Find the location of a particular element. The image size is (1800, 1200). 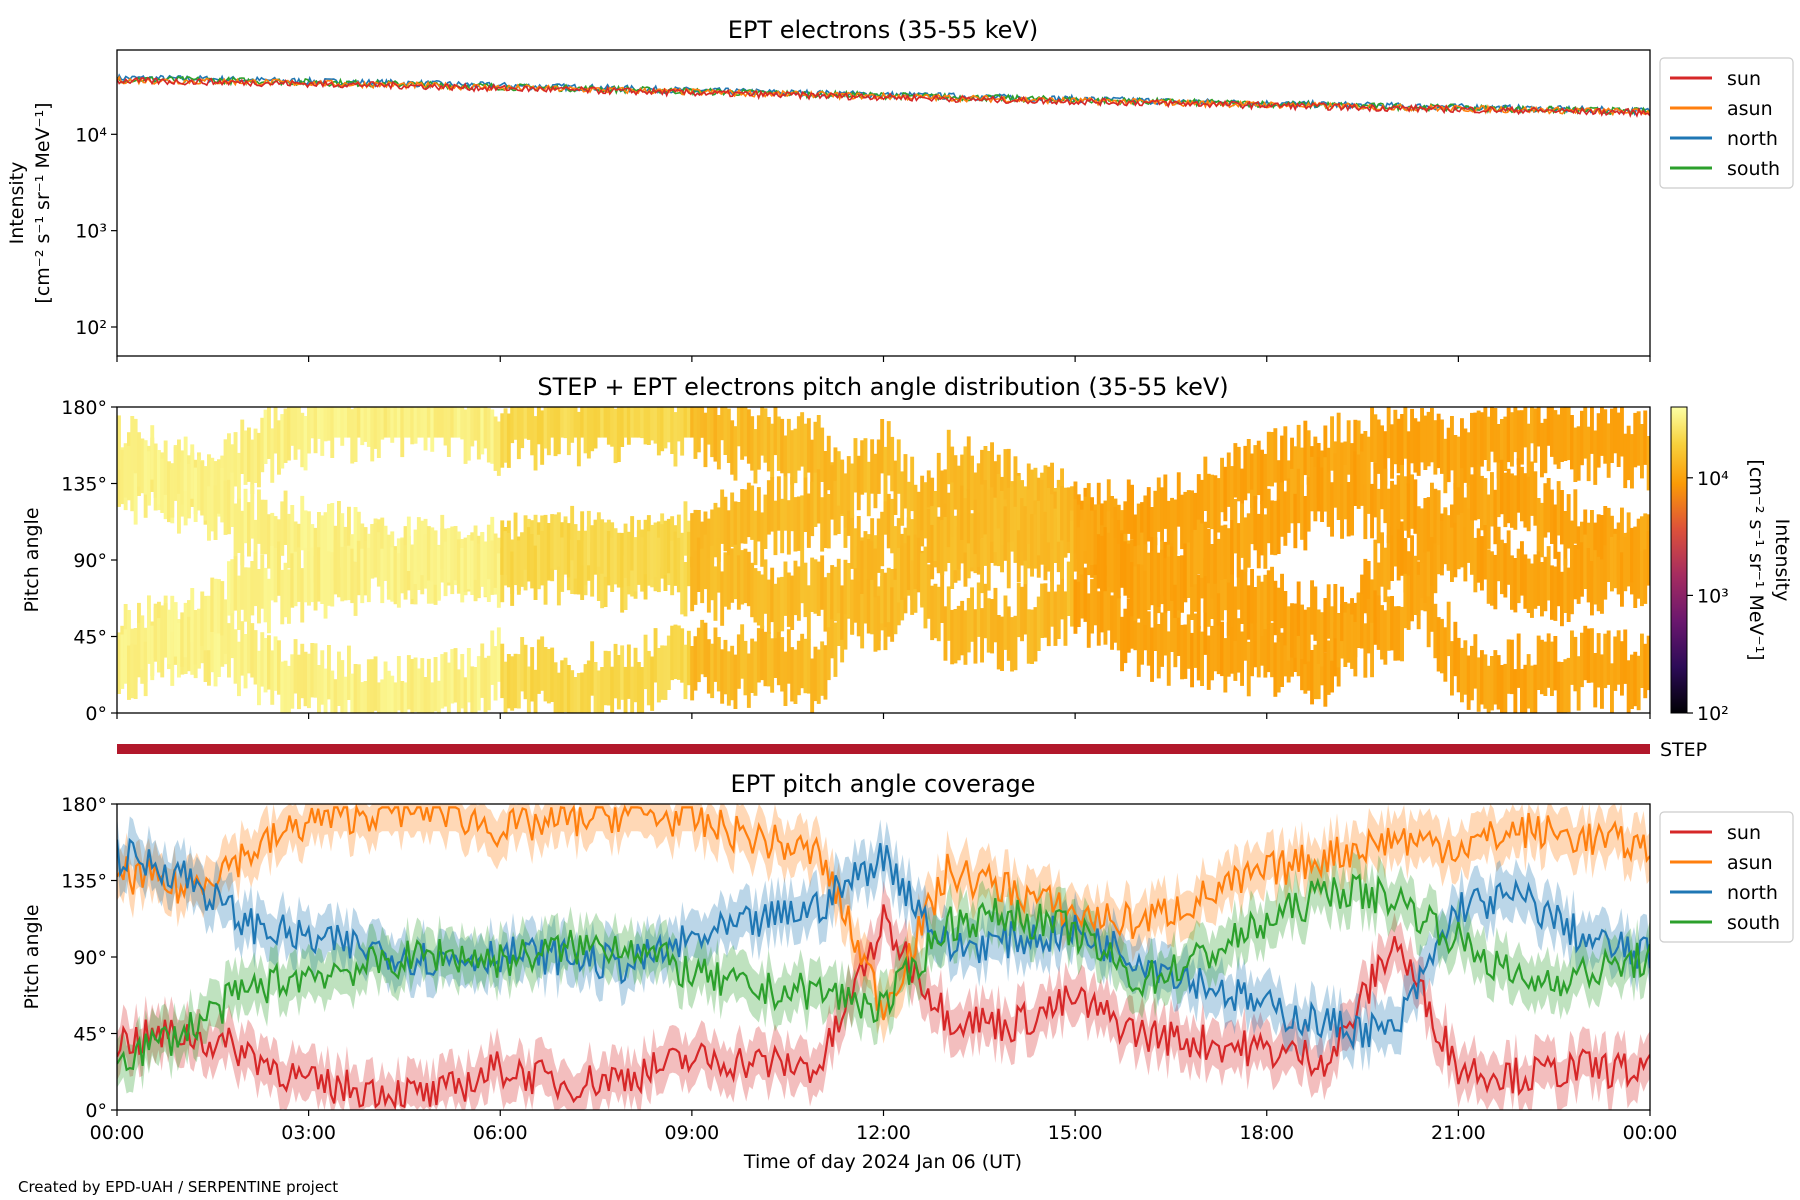

colorbar-tick-label-1: 10³ is located at coordinates (1713, 596).